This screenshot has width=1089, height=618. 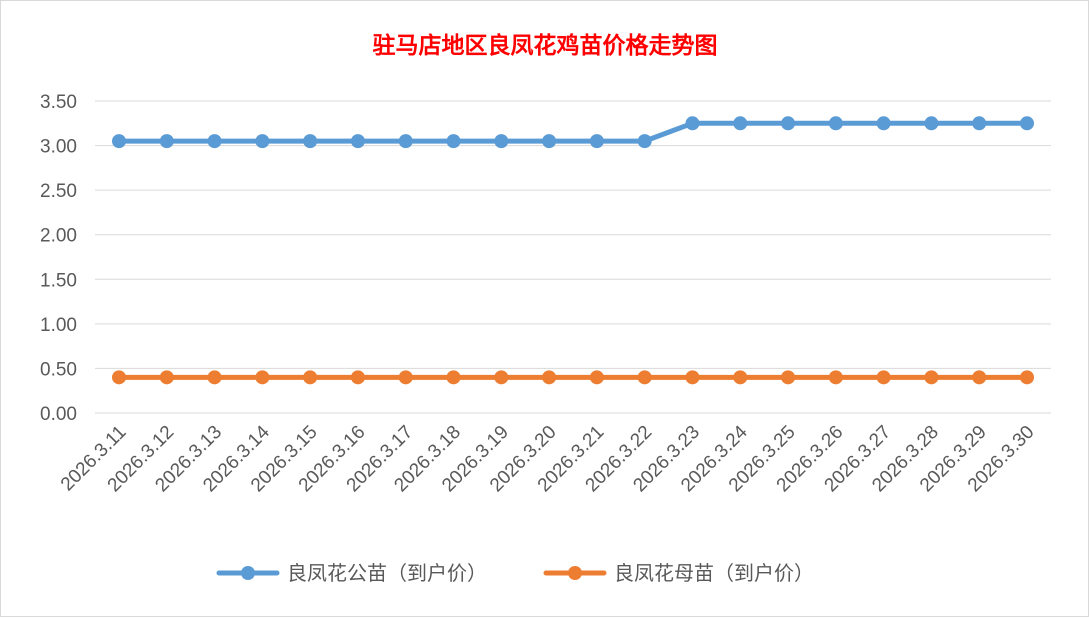 What do you see at coordinates (58, 147) in the screenshot?
I see `y-tick-label: 3.00` at bounding box center [58, 147].